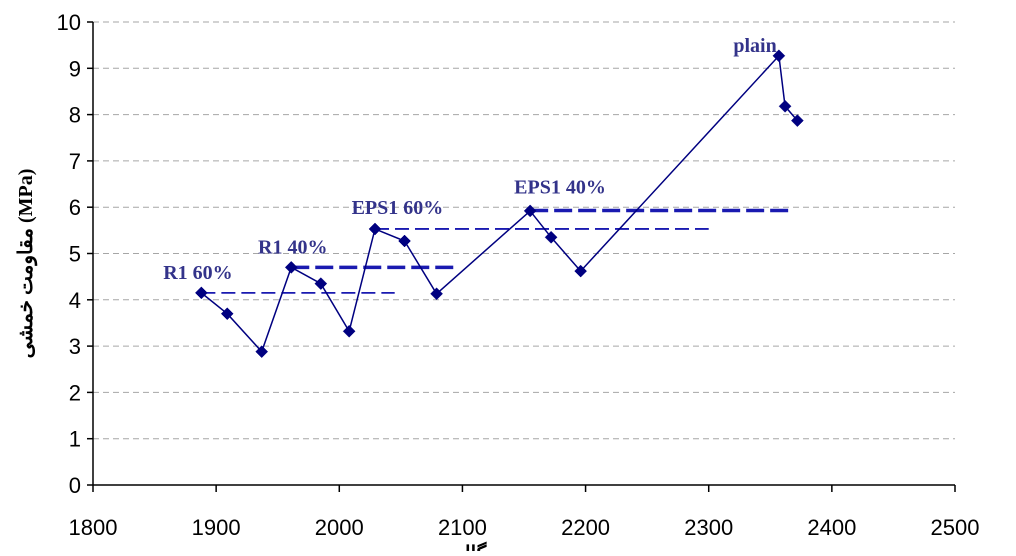 This screenshot has height=556, width=1016. Describe the element at coordinates (708, 527) in the screenshot. I see `x-tick-label-2300: 2300` at that location.